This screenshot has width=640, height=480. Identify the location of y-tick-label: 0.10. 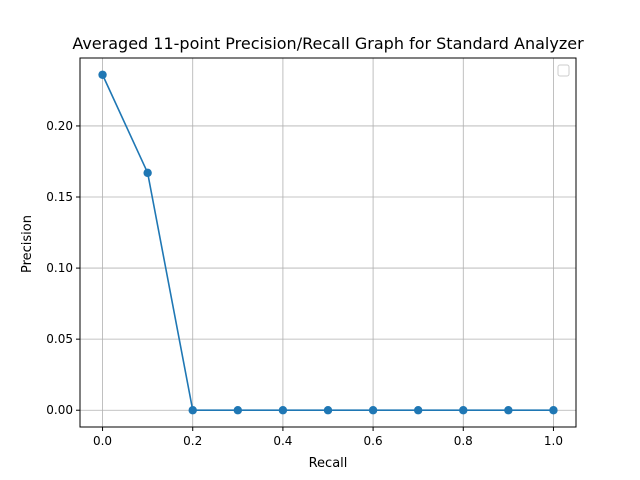
(59, 268).